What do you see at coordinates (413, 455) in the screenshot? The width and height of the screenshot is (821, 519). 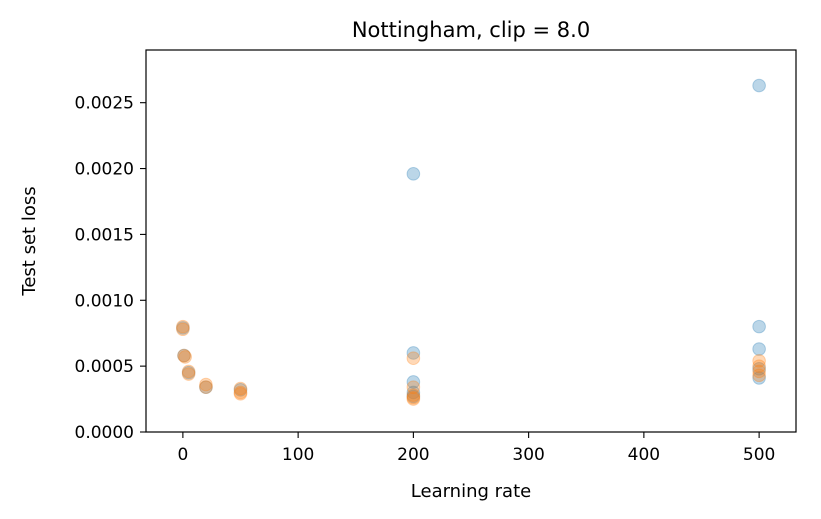 I see `x-tick-label: 200` at bounding box center [413, 455].